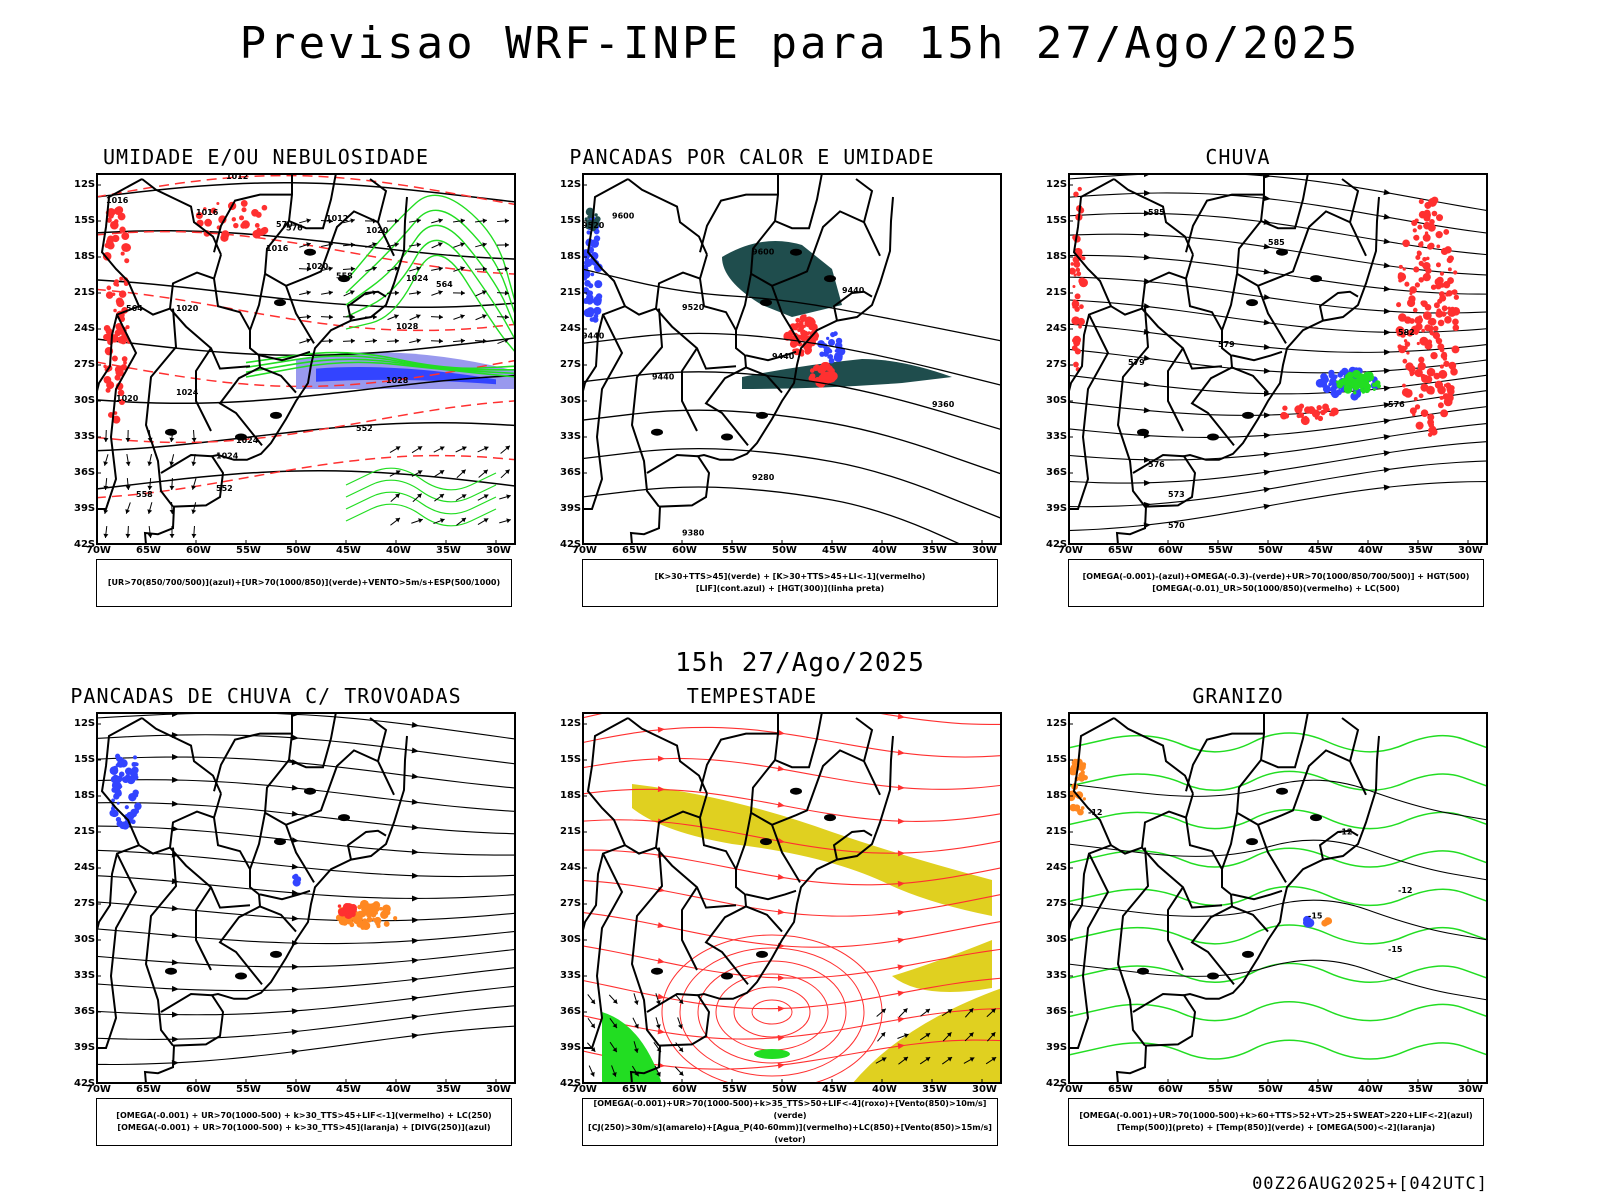 The image size is (1600, 1200). Describe the element at coordinates (1136, 362) in the screenshot. I see `svg-text: 579` at that location.